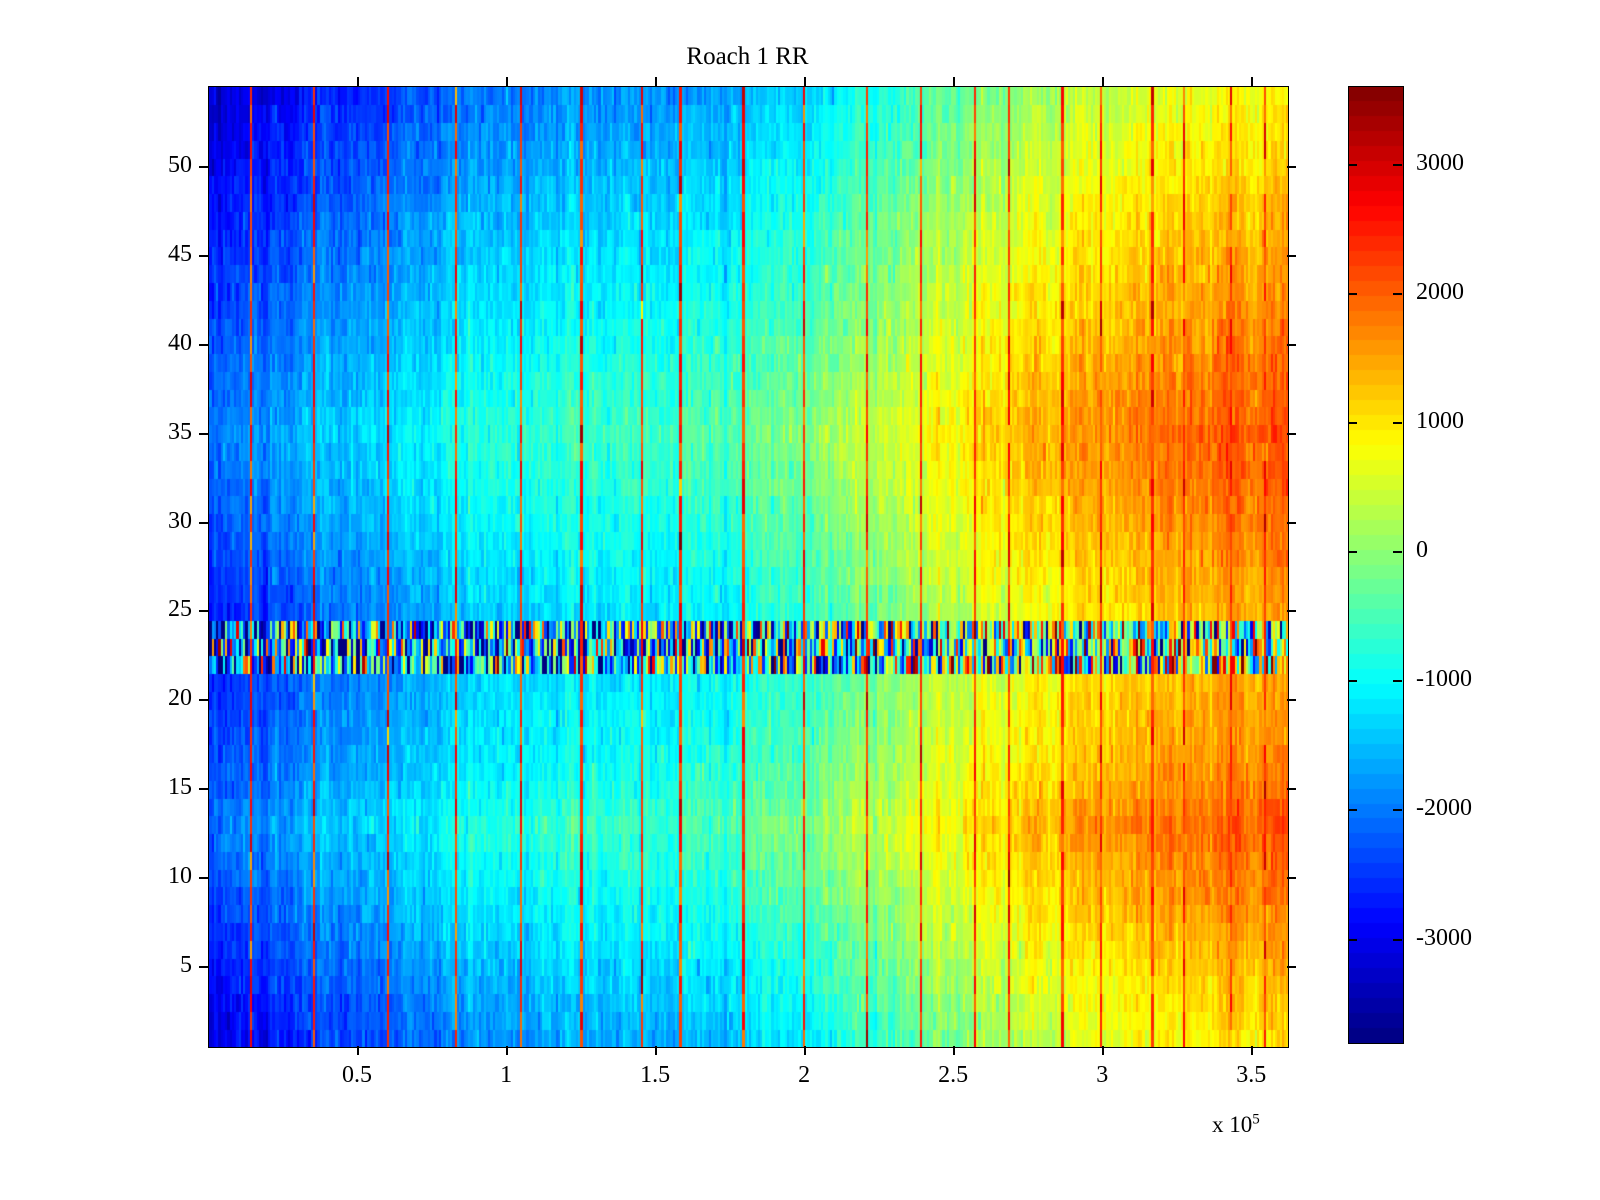 Image resolution: width=1600 pixels, height=1200 pixels. What do you see at coordinates (1422, 550) in the screenshot?
I see `colorbar-tick-label: 0` at bounding box center [1422, 550].